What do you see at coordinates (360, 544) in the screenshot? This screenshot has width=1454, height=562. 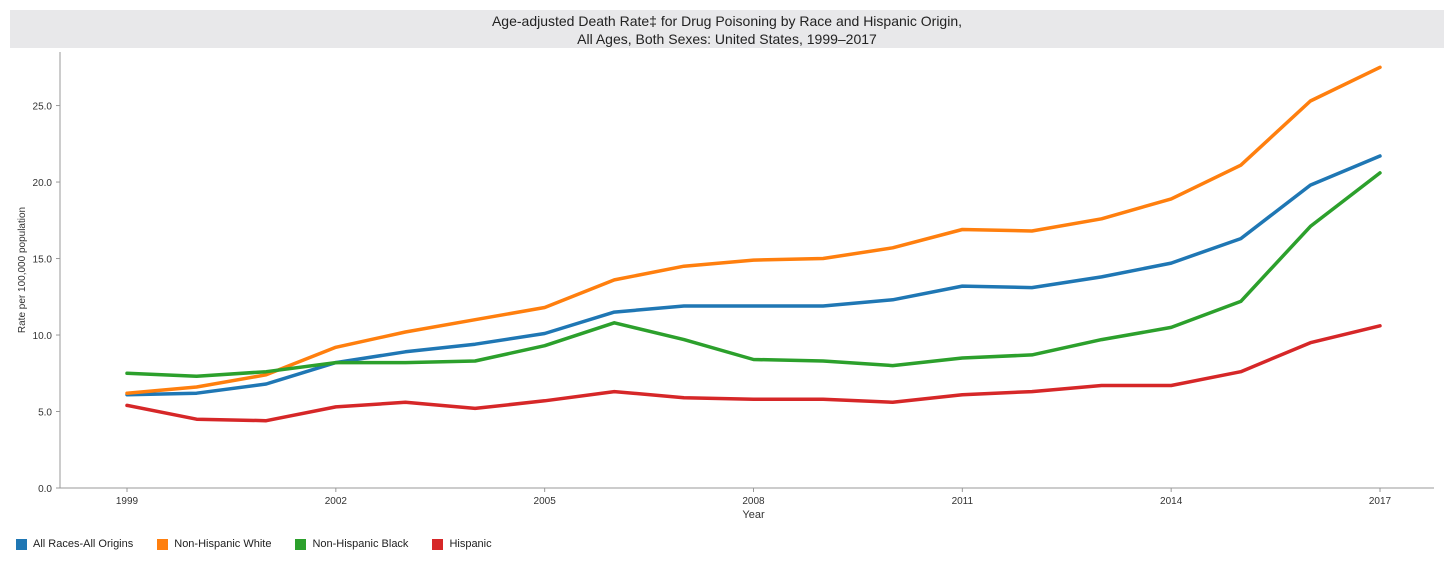 I see `legend-label: Non-Hispanic Black` at bounding box center [360, 544].